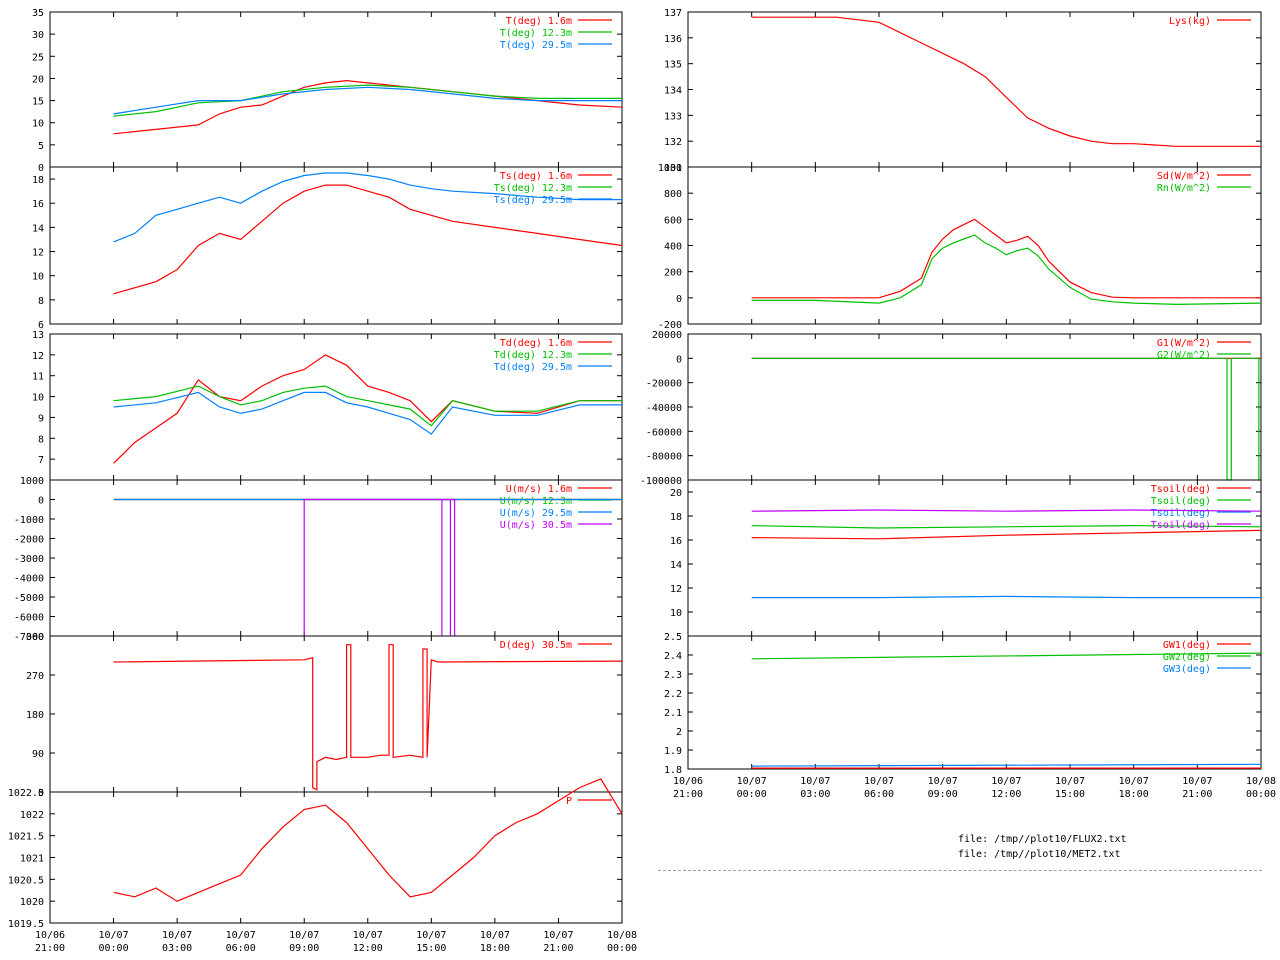 This screenshot has width=1280, height=960. Describe the element at coordinates (536, 645) in the screenshot. I see `legend-label: D(deg) 30.5m` at that location.